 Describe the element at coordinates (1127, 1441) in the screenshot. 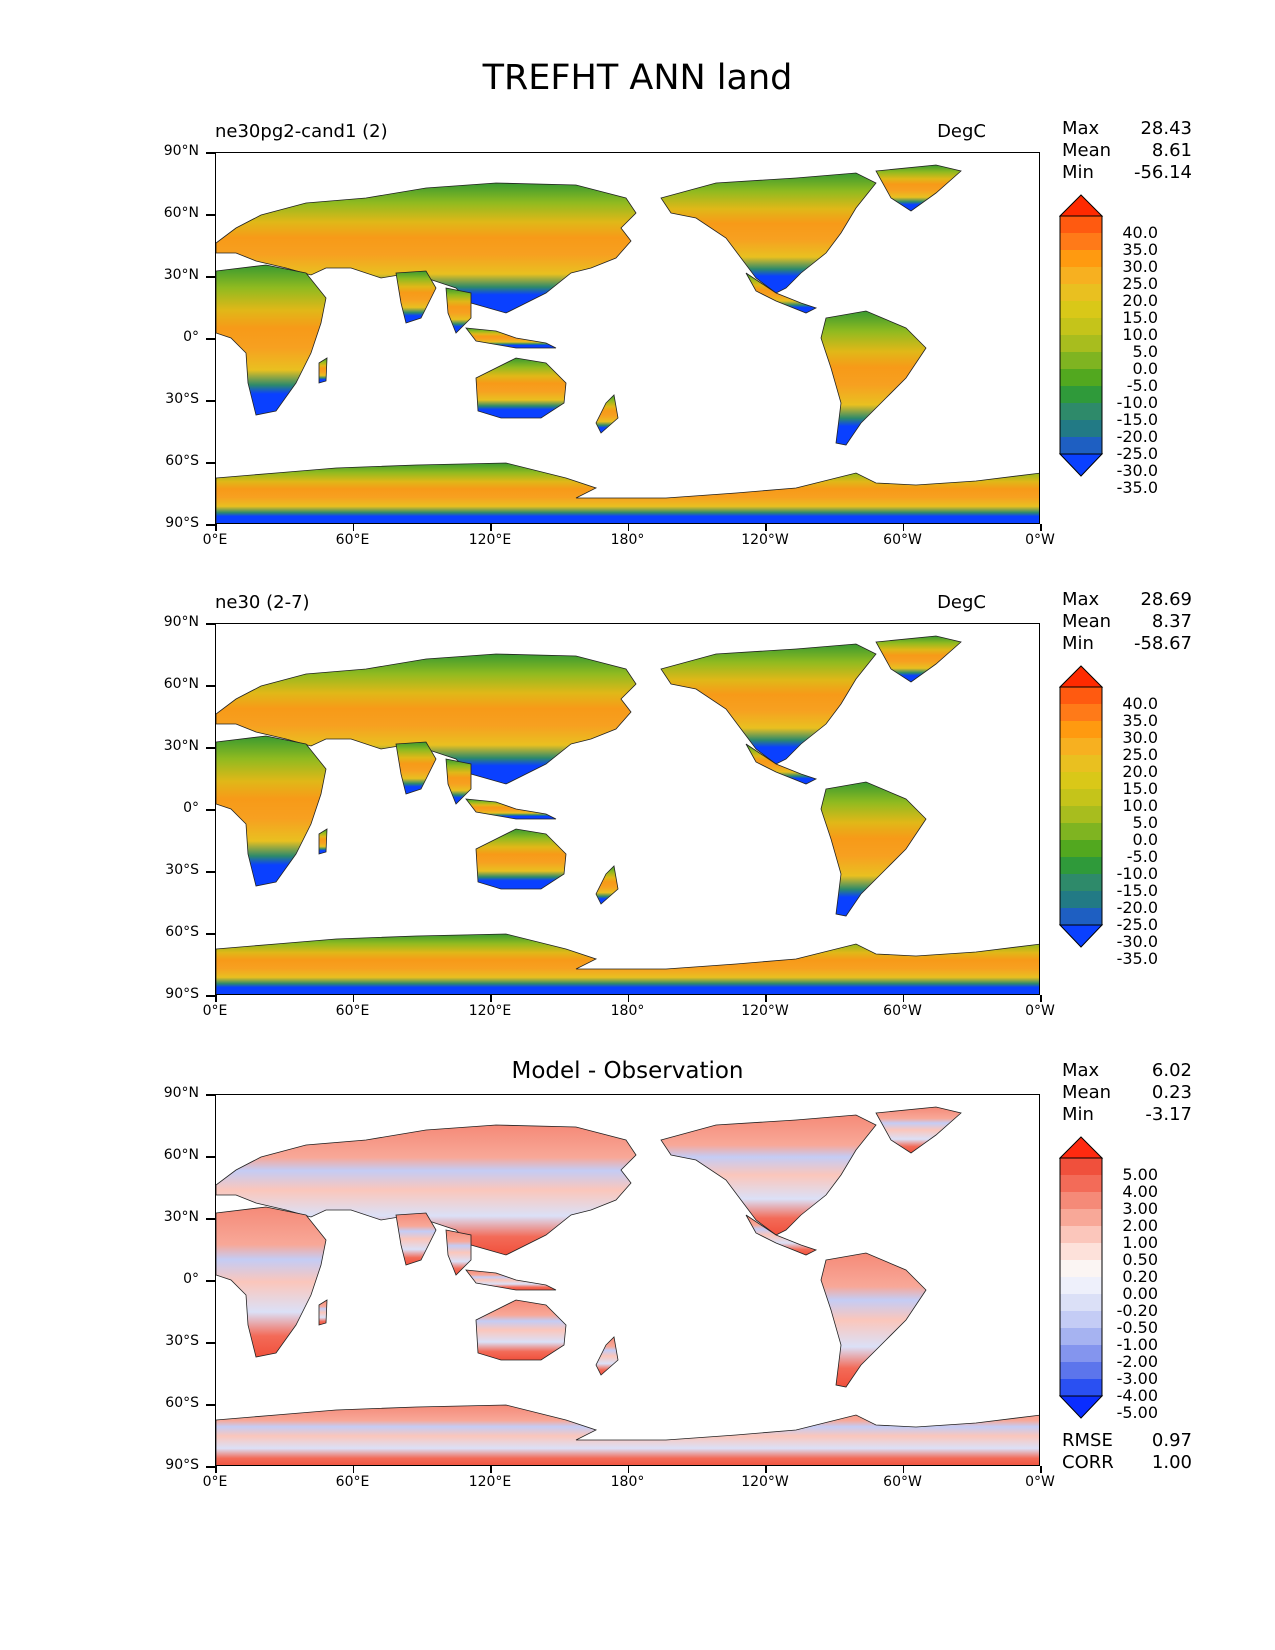

I see `error-stat-row: RMSE 0.97` at that location.